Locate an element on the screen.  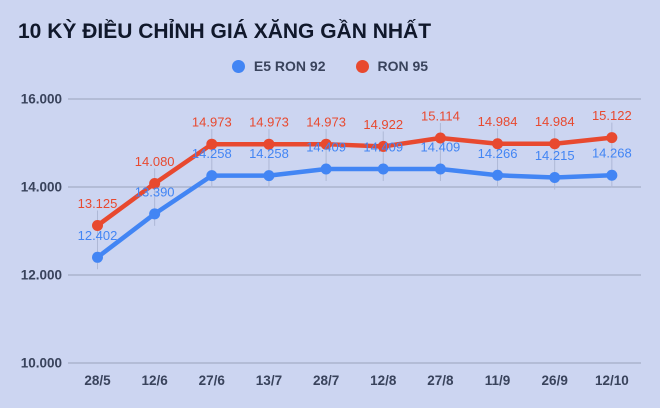
data-label: 12.402 is located at coordinates (98, 235).